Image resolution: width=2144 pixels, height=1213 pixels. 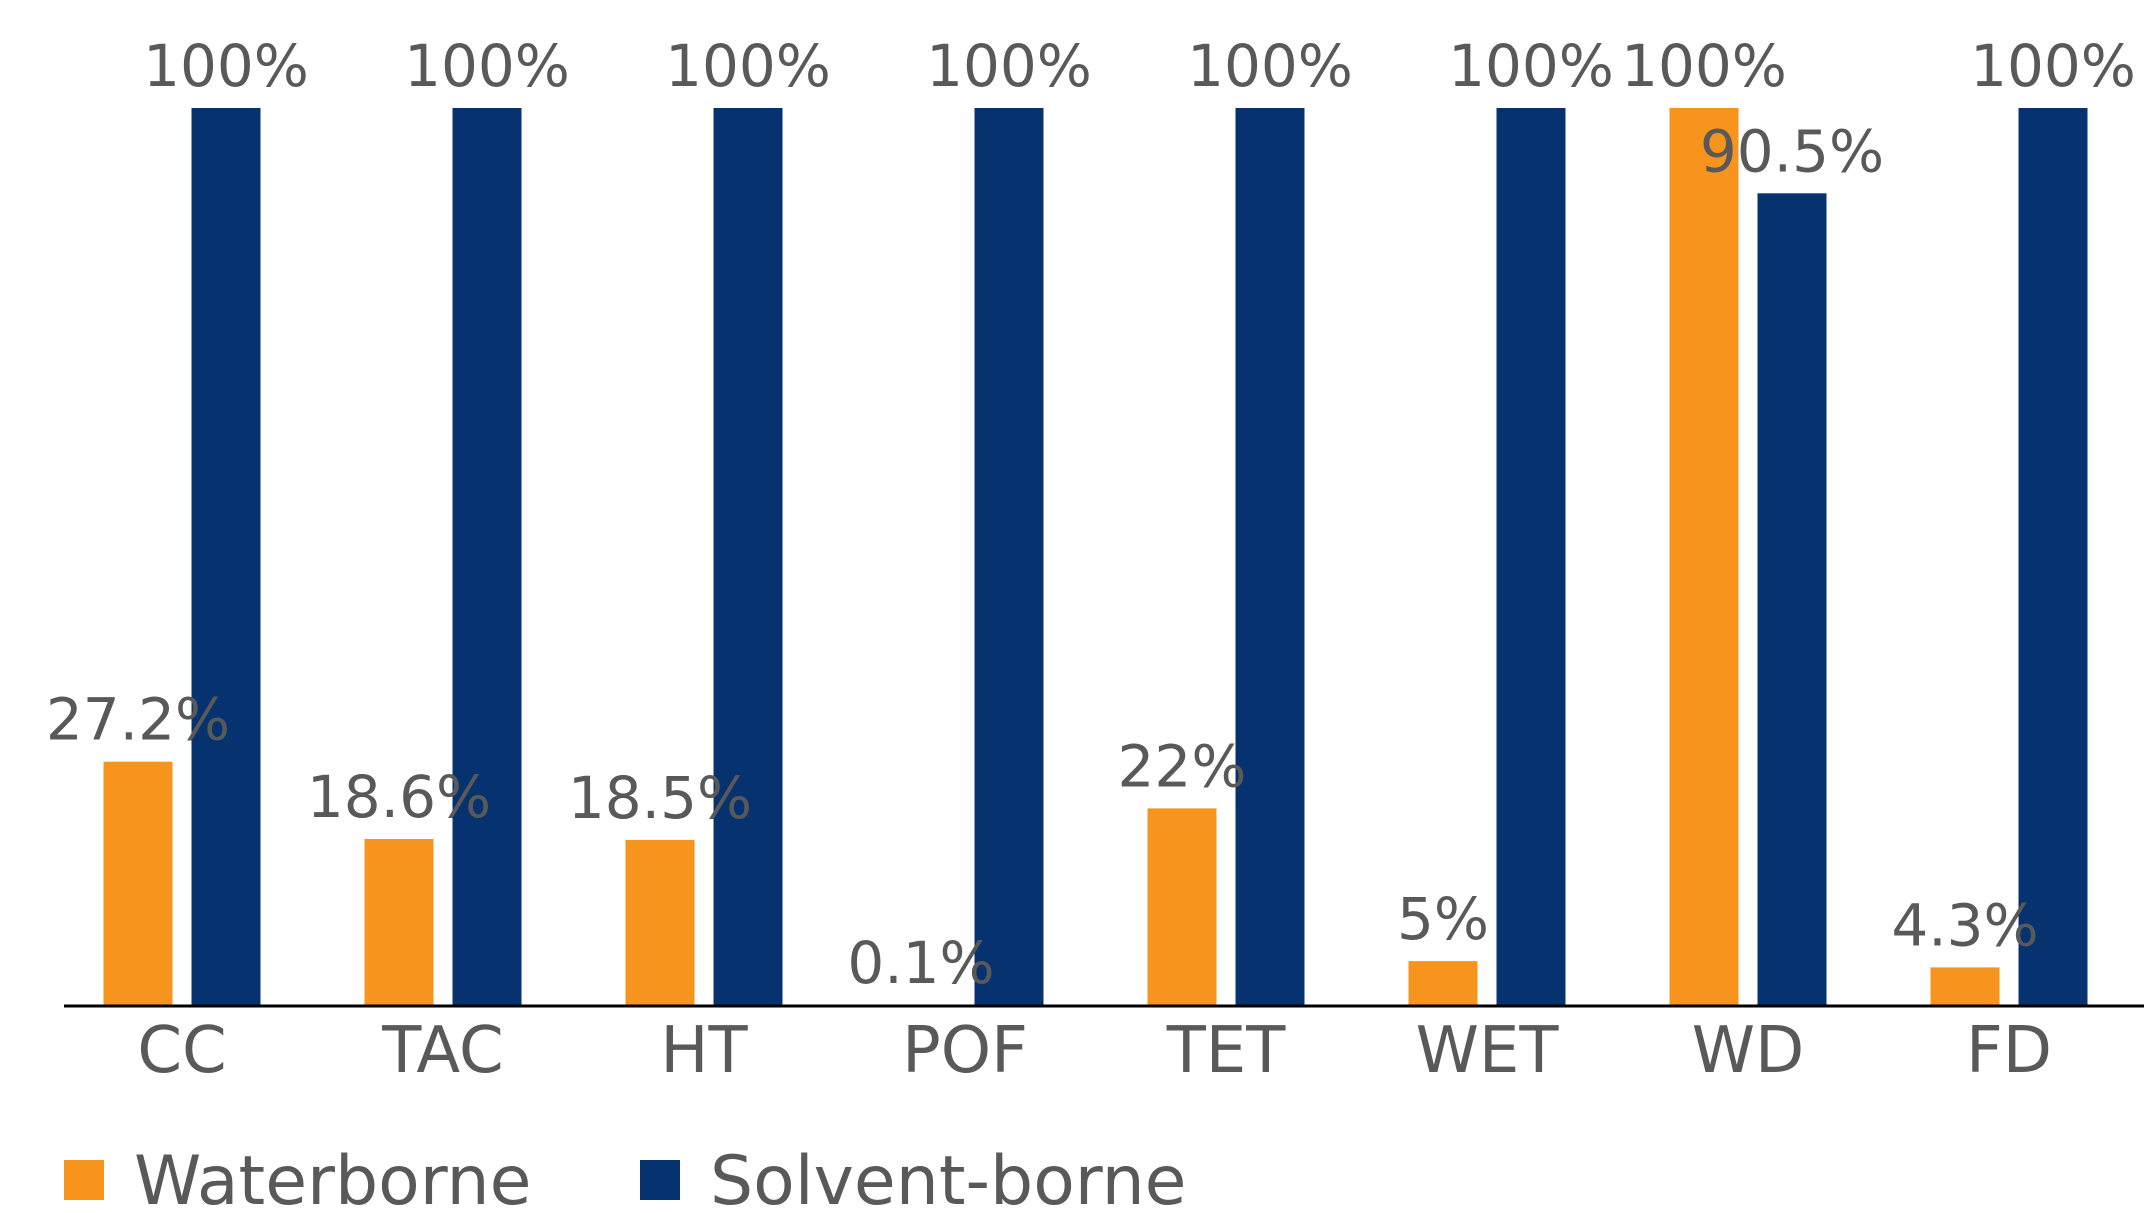 I want to click on bar-solvent-borne-tac, so click(x=487, y=557).